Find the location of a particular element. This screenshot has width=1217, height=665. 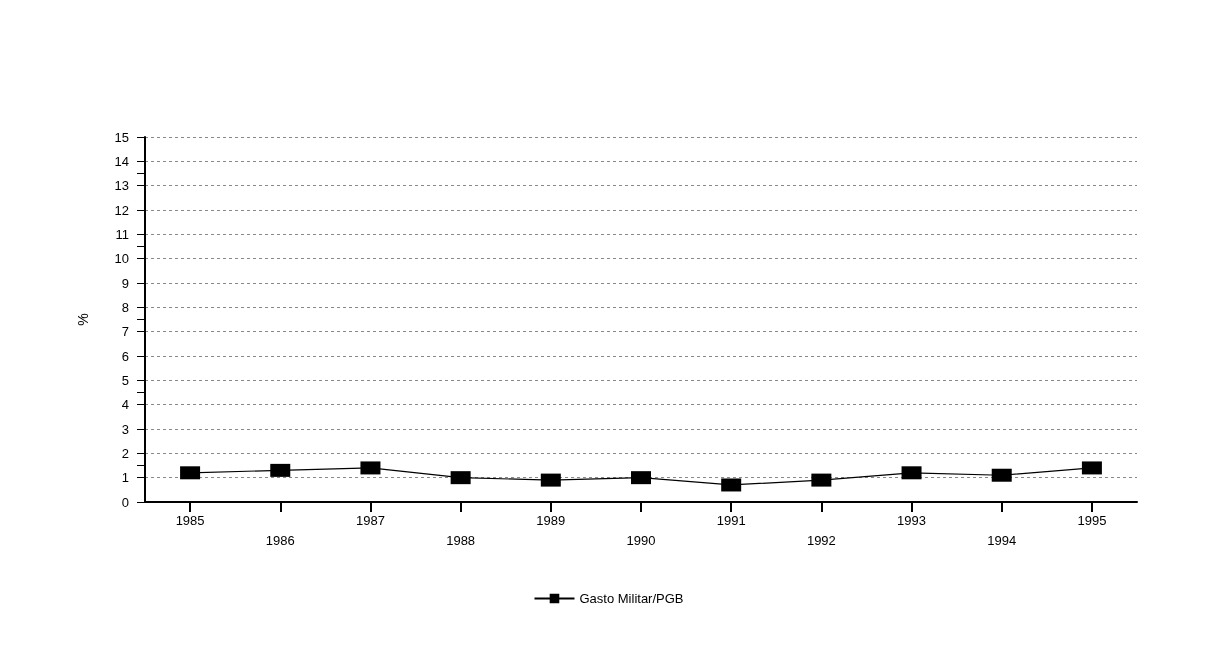

x-tick-label: 1988 is located at coordinates (461, 540).